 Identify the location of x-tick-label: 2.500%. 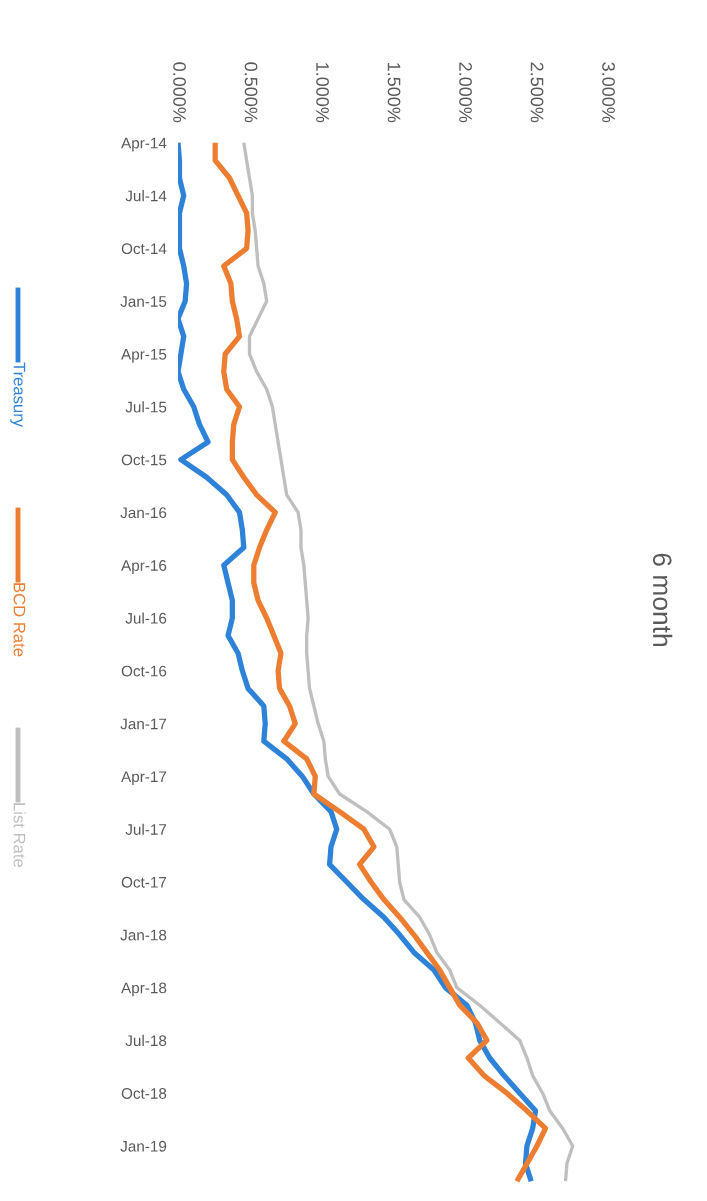
(537, 92).